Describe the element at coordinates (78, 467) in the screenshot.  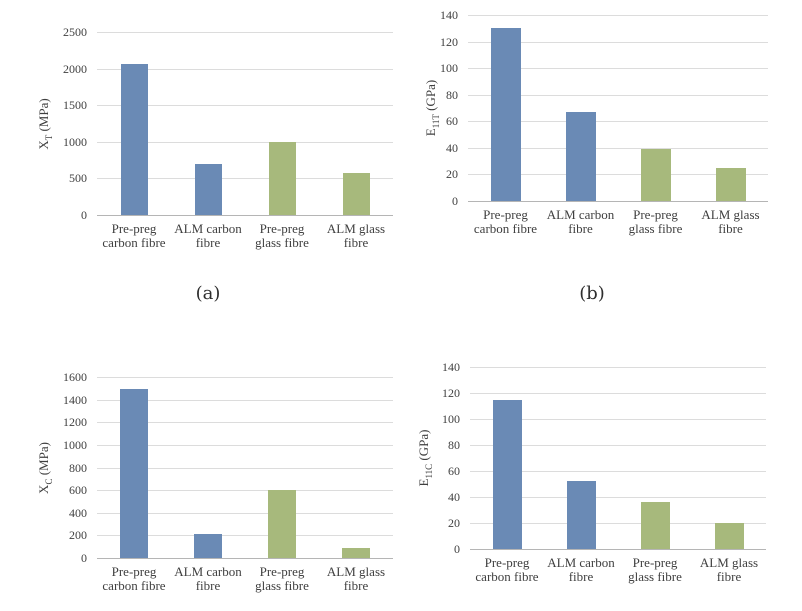
I see `y-tick-label: 800` at that location.